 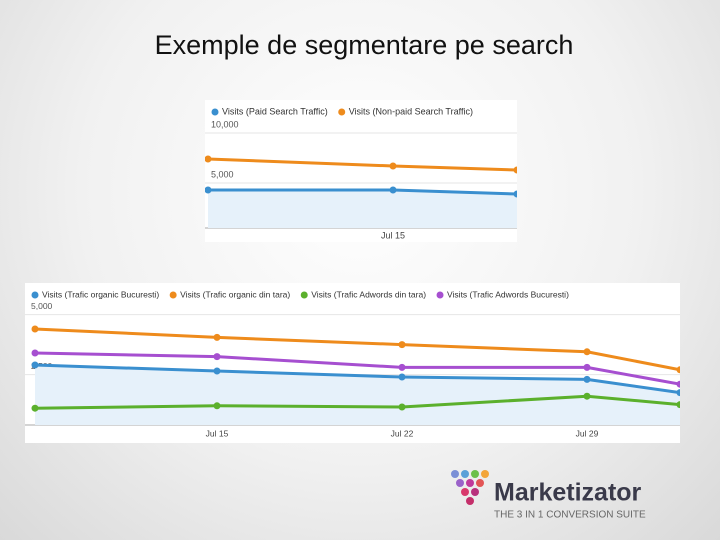 I want to click on y-tick-label: 10,000, so click(x=225, y=124).